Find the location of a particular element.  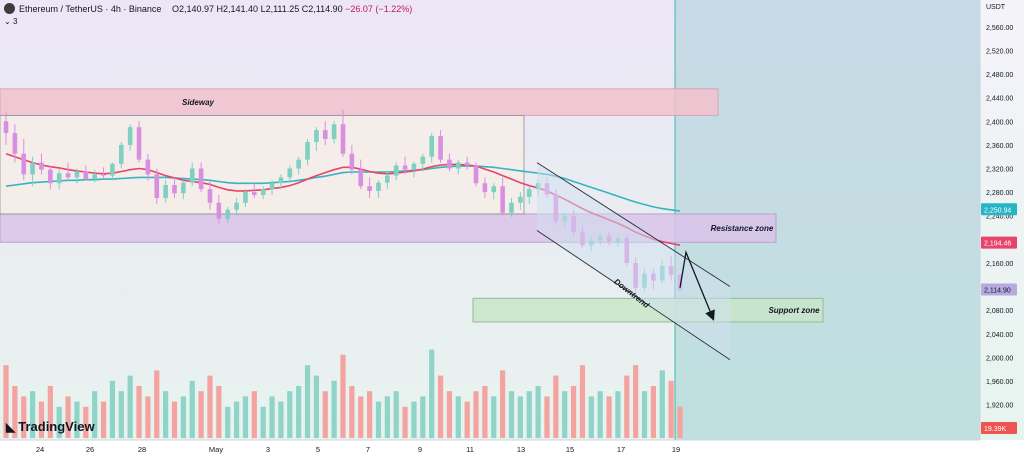

price-label-text: 2,114.90 is located at coordinates (997, 291).